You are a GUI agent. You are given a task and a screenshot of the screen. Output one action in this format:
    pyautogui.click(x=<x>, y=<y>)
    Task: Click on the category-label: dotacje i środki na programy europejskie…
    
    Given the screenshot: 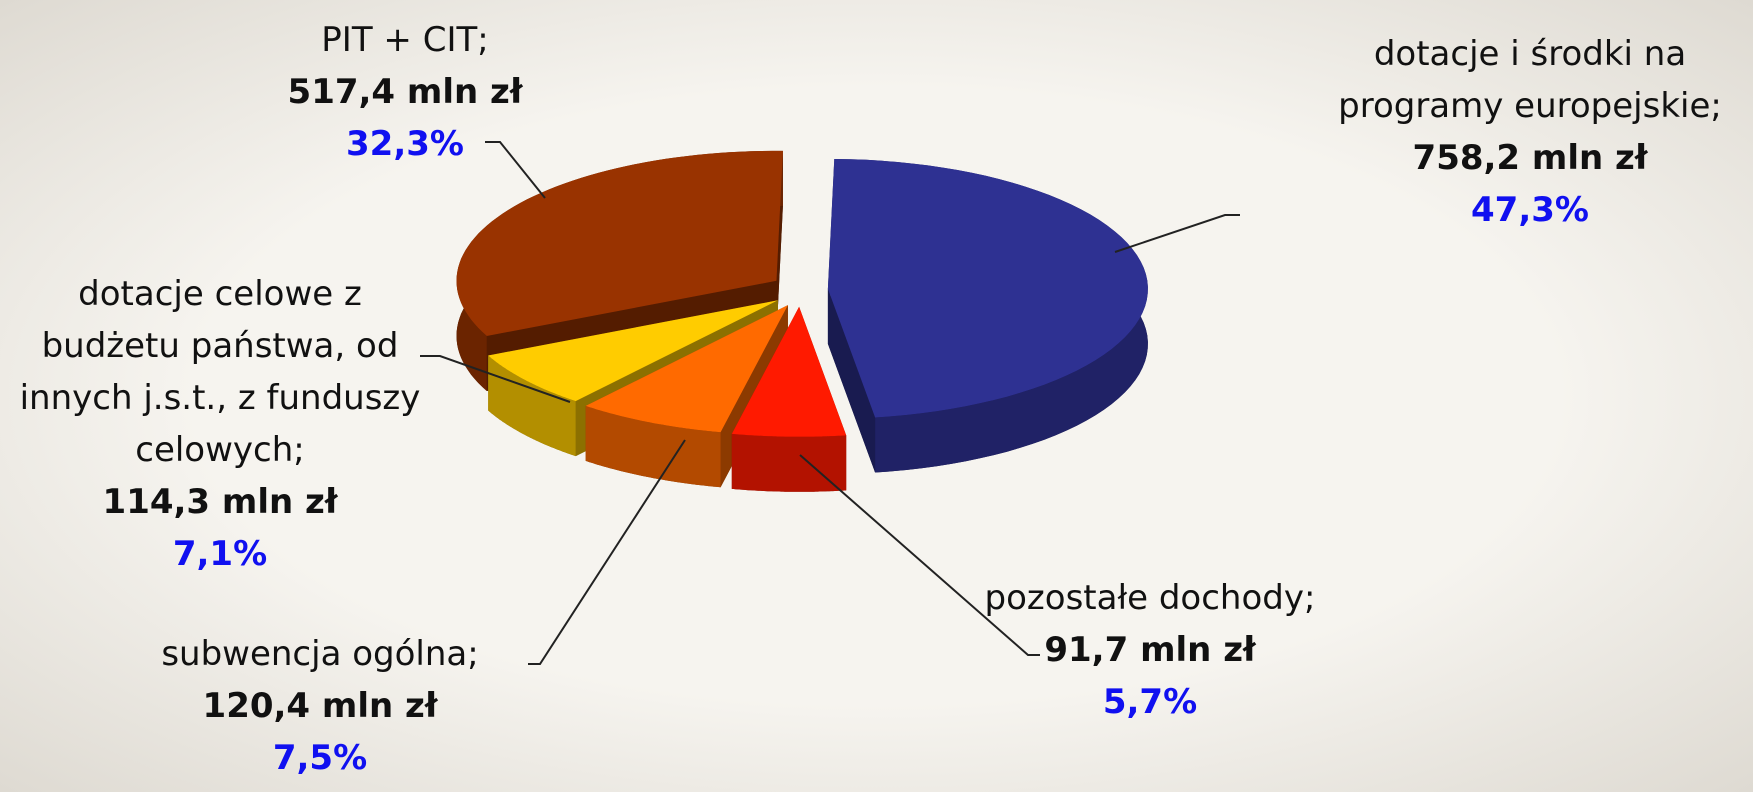 What is the action you would take?
    pyautogui.click(x=1530, y=80)
    